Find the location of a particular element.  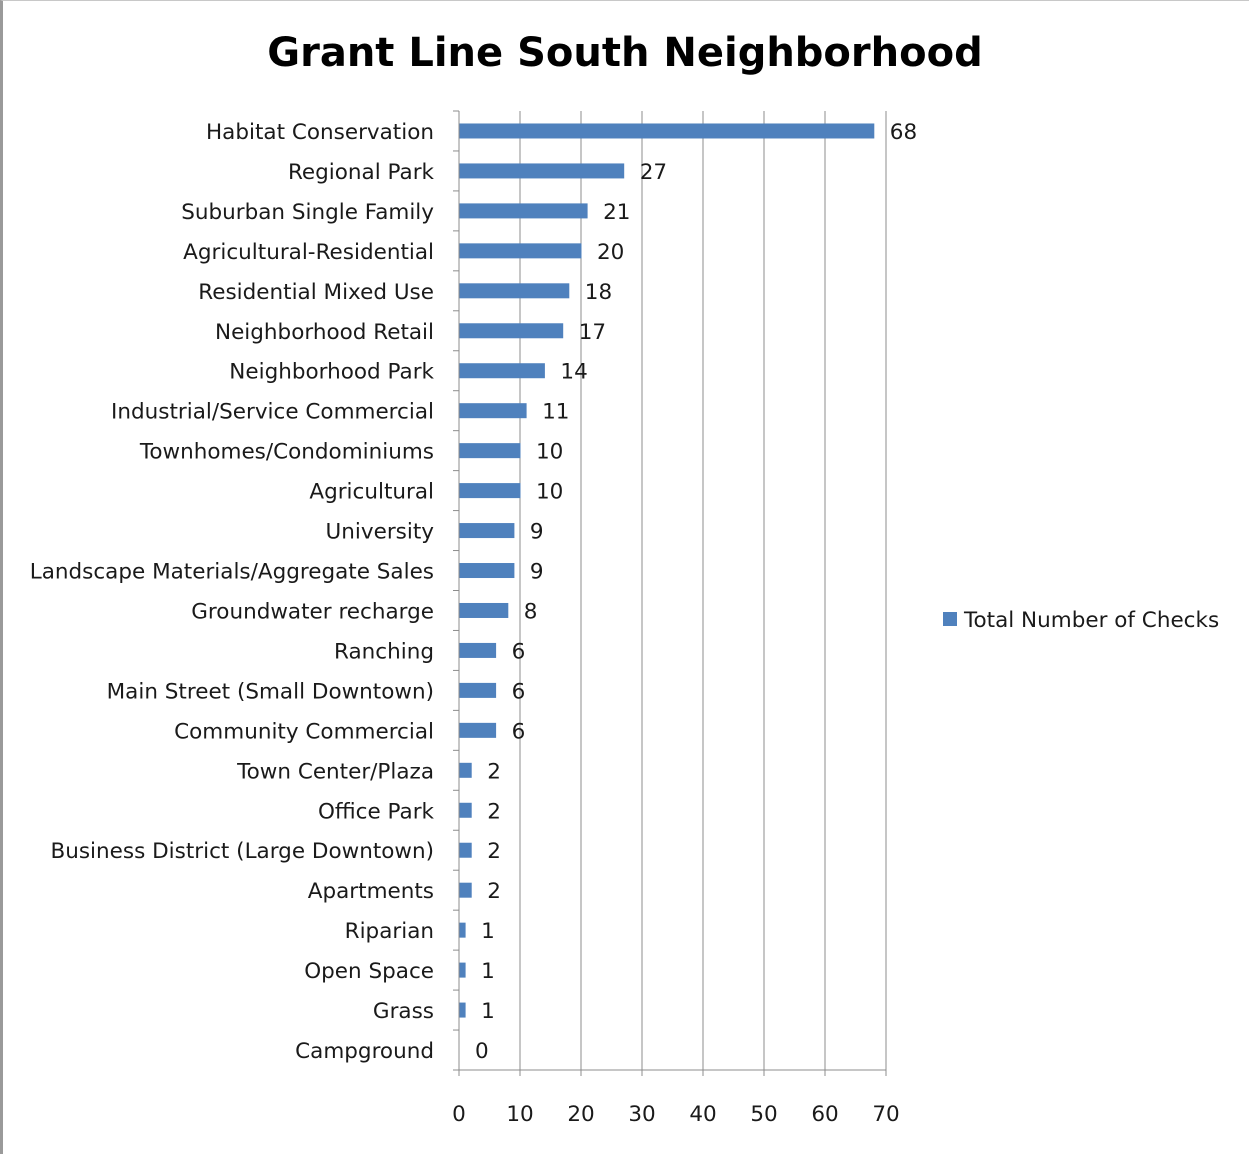

category-label: Landscape Materials/Aggregate Sales is located at coordinates (232, 572).